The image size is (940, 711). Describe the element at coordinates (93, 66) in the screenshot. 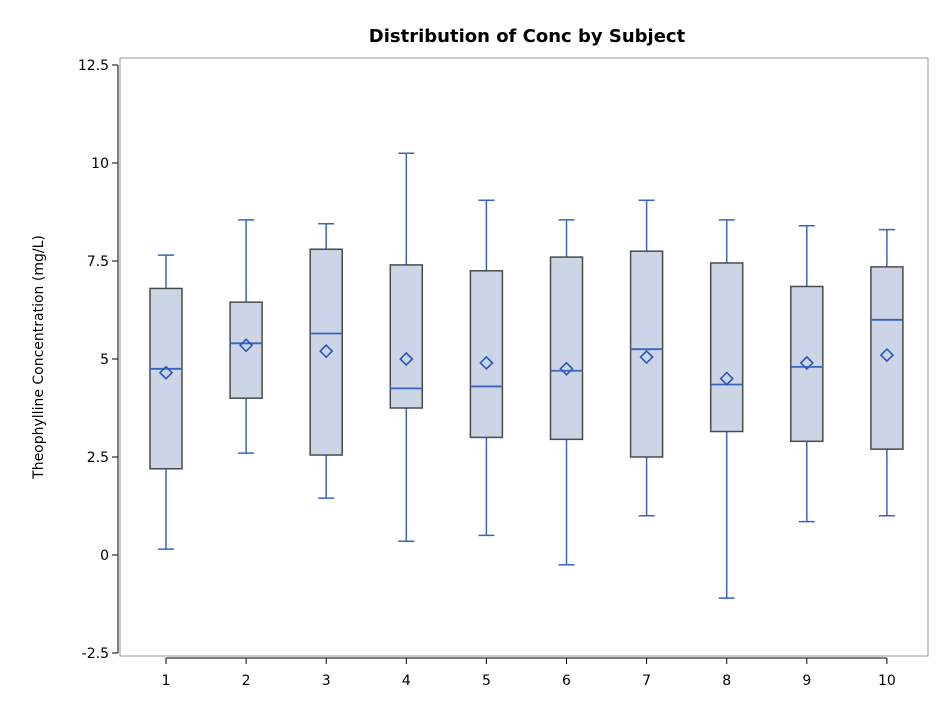

I see `y-tick-label: 12.5` at that location.